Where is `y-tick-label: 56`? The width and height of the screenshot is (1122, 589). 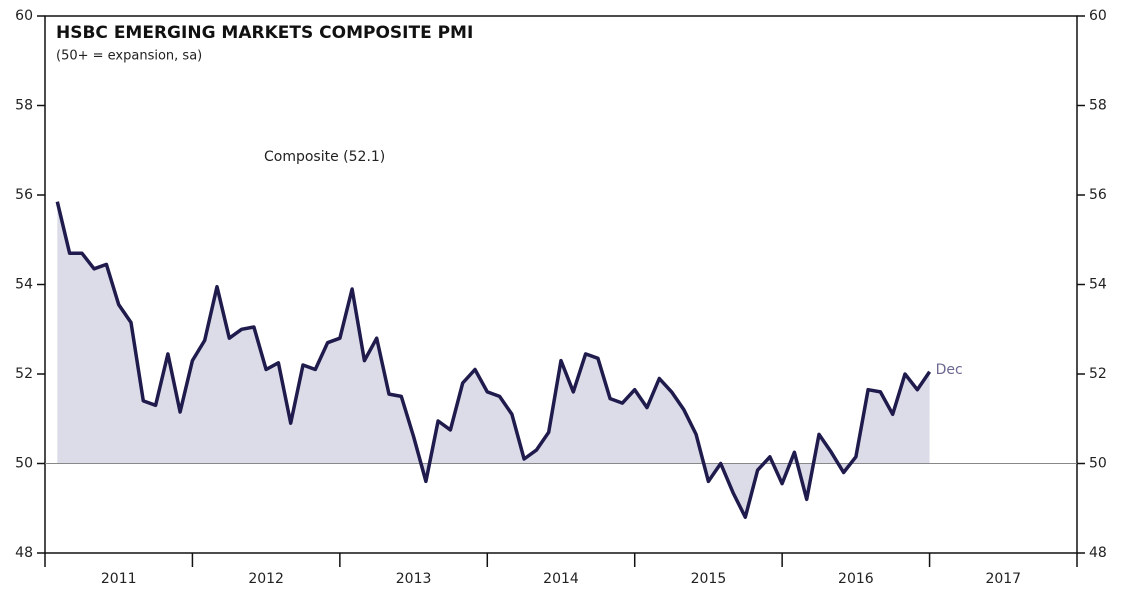
y-tick-label: 56 is located at coordinates (24, 195).